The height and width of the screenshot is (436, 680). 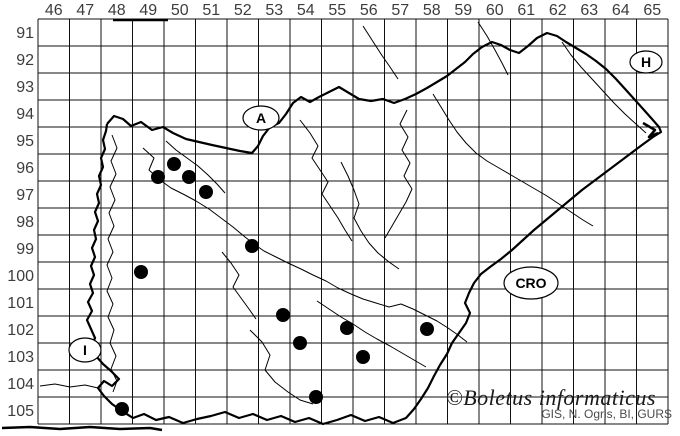 I want to click on col-label: 50, so click(x=180, y=10).